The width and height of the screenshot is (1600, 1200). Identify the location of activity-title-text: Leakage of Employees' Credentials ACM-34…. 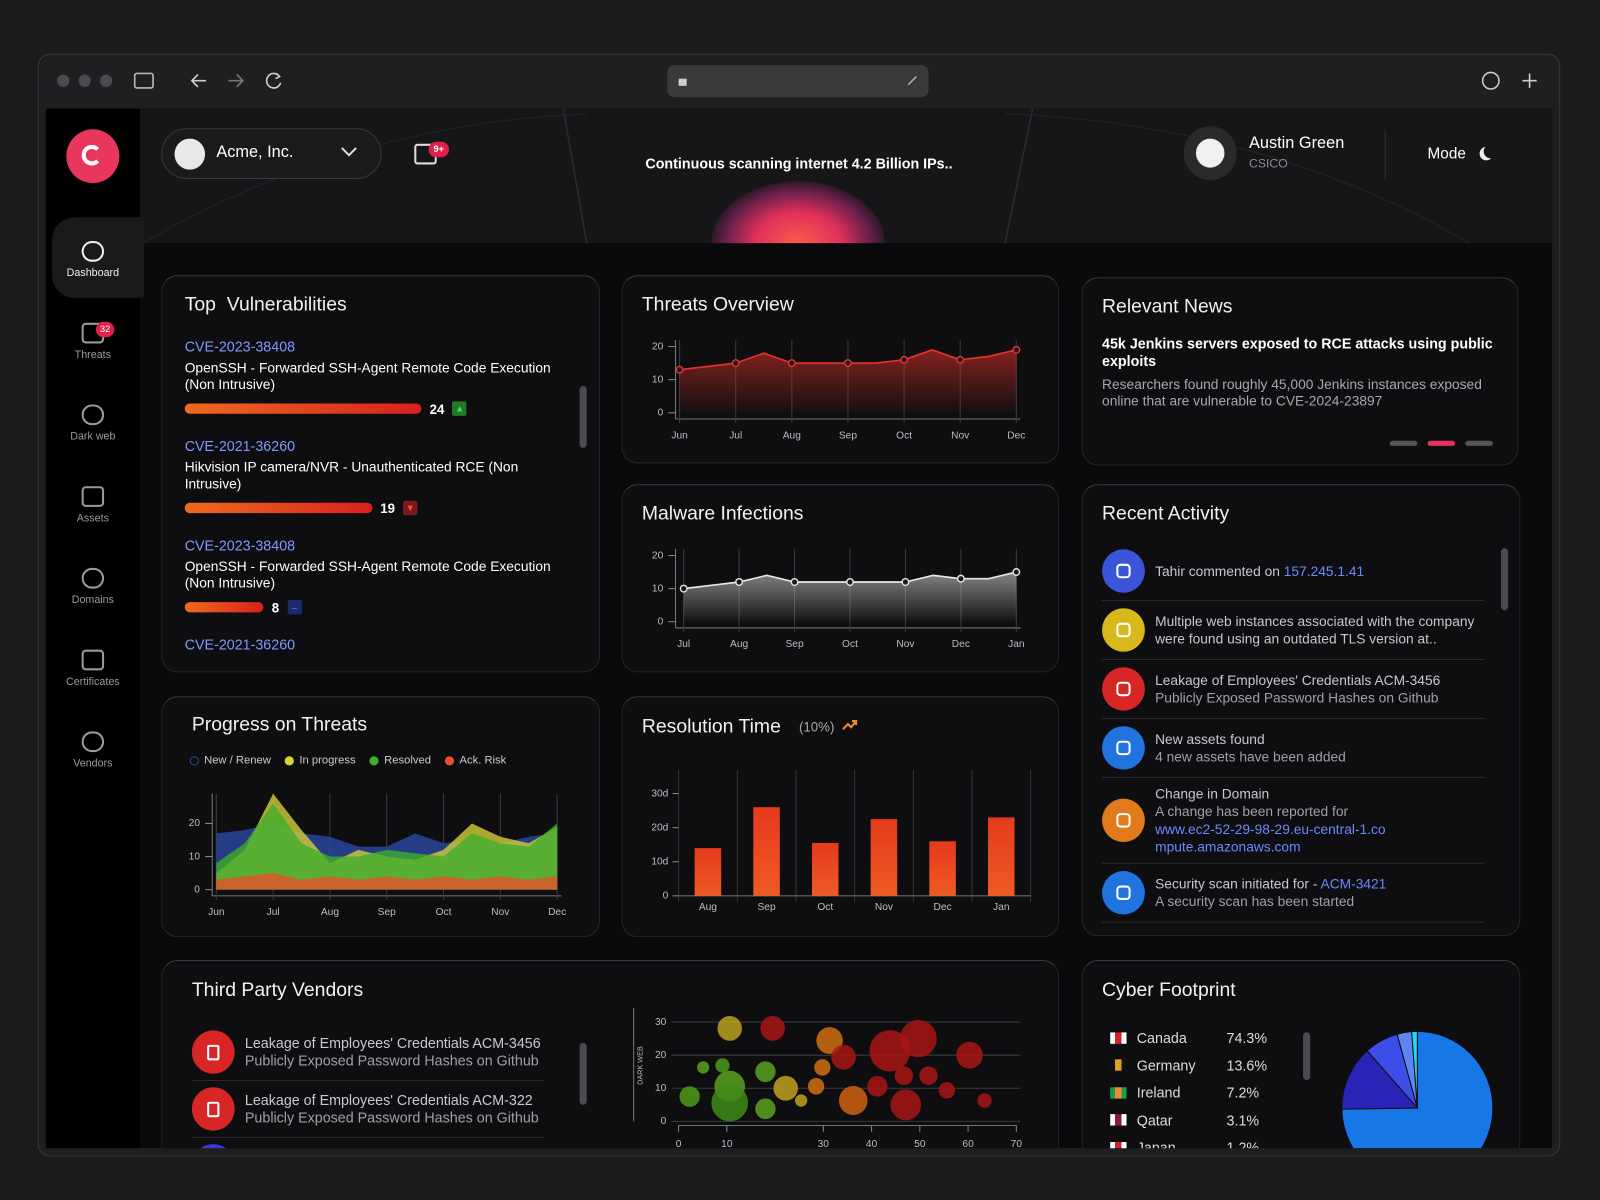
(1298, 680).